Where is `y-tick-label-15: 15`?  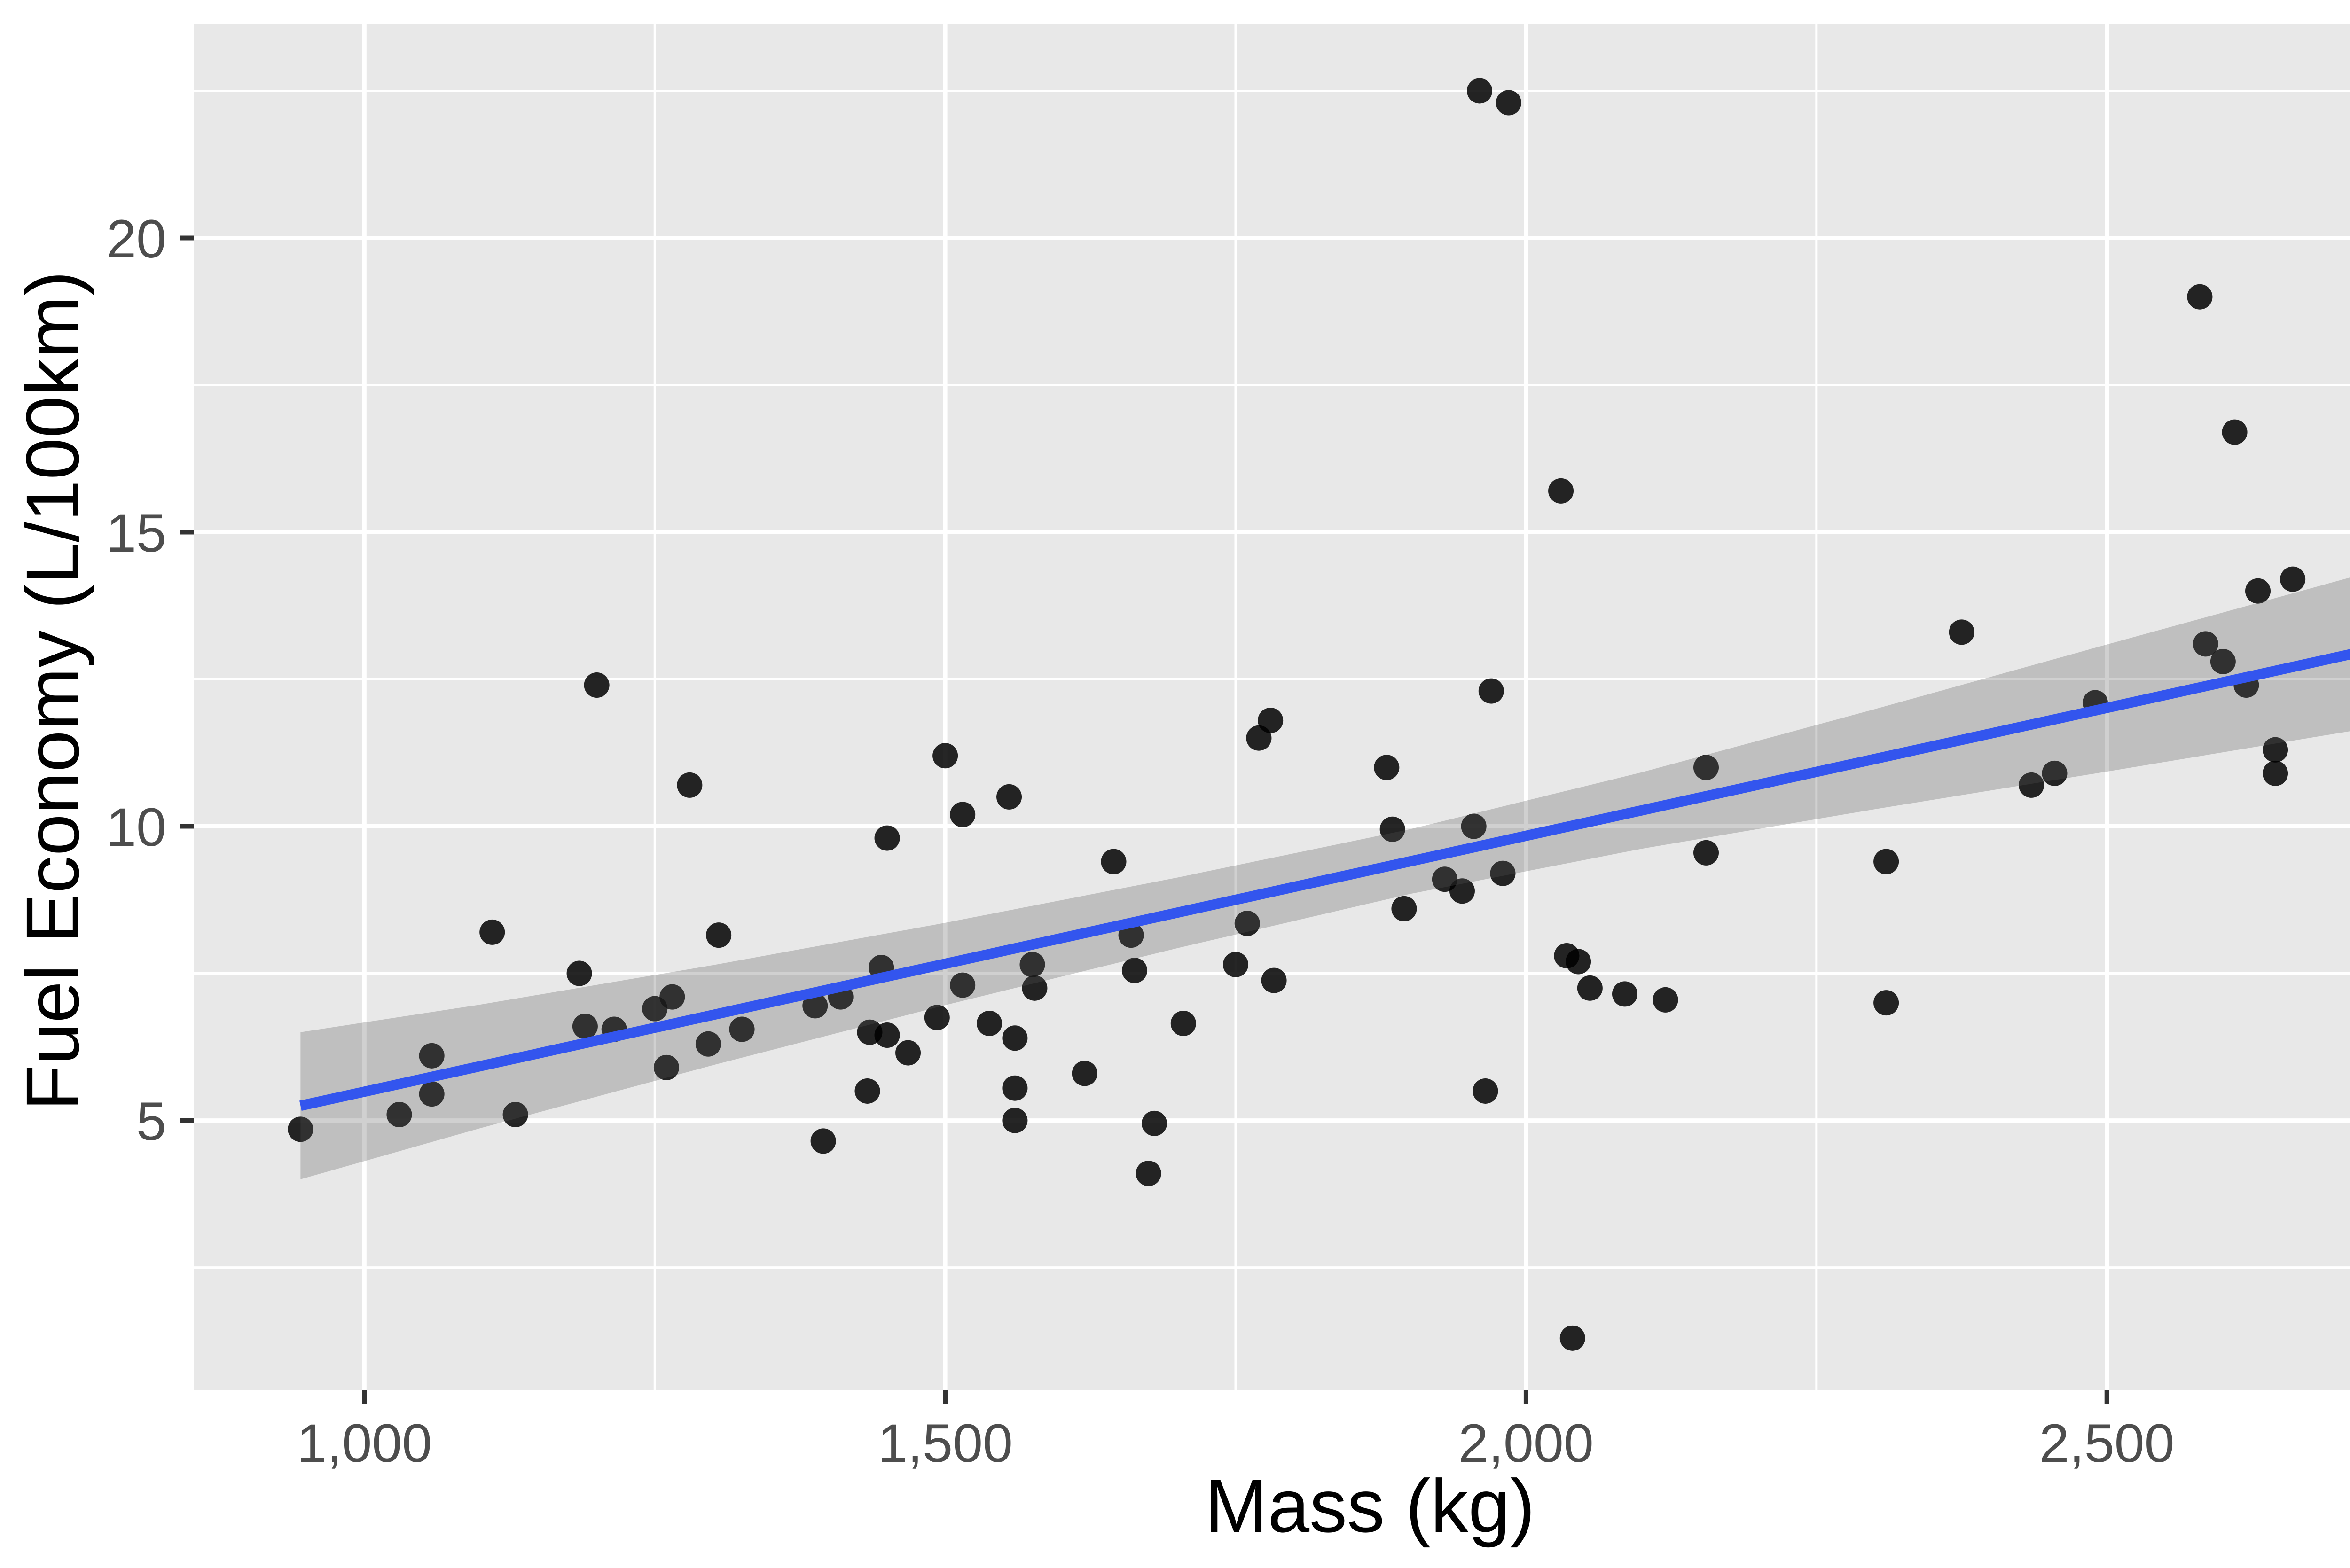
y-tick-label-15: 15 is located at coordinates (136, 533).